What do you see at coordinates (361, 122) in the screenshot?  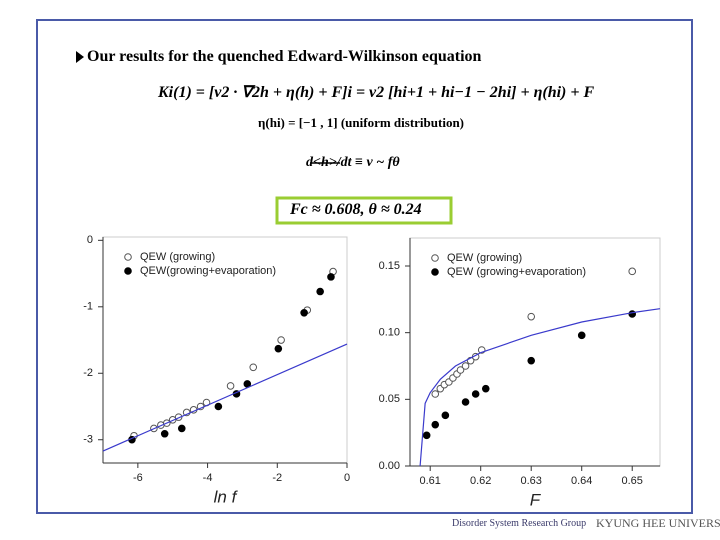 I see `equation: η(hi) = [−1 , 1] (uniform distribution)` at bounding box center [361, 122].